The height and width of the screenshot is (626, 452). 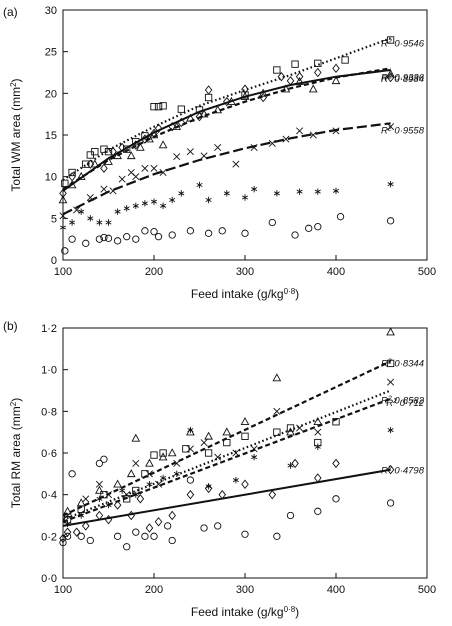 I want to click on x-axis-title: Feed intake (g/kg0·8), so click(x=245, y=294).